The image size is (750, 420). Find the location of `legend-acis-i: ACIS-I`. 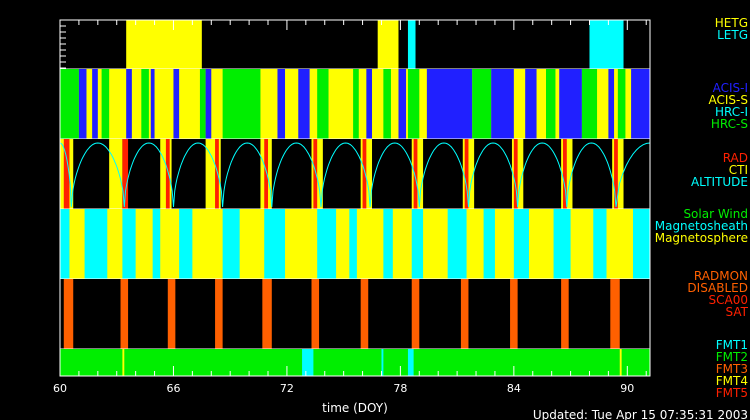

legend-acis-i: ACIS-I is located at coordinates (730, 88).